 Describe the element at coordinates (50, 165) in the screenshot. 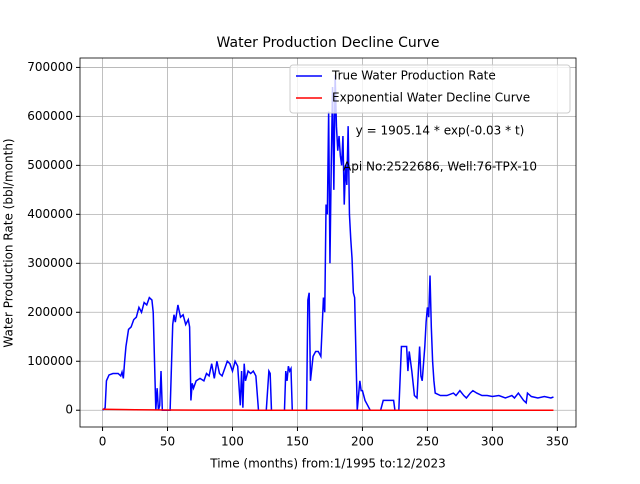

I see `y-tick-label: 500000` at that location.